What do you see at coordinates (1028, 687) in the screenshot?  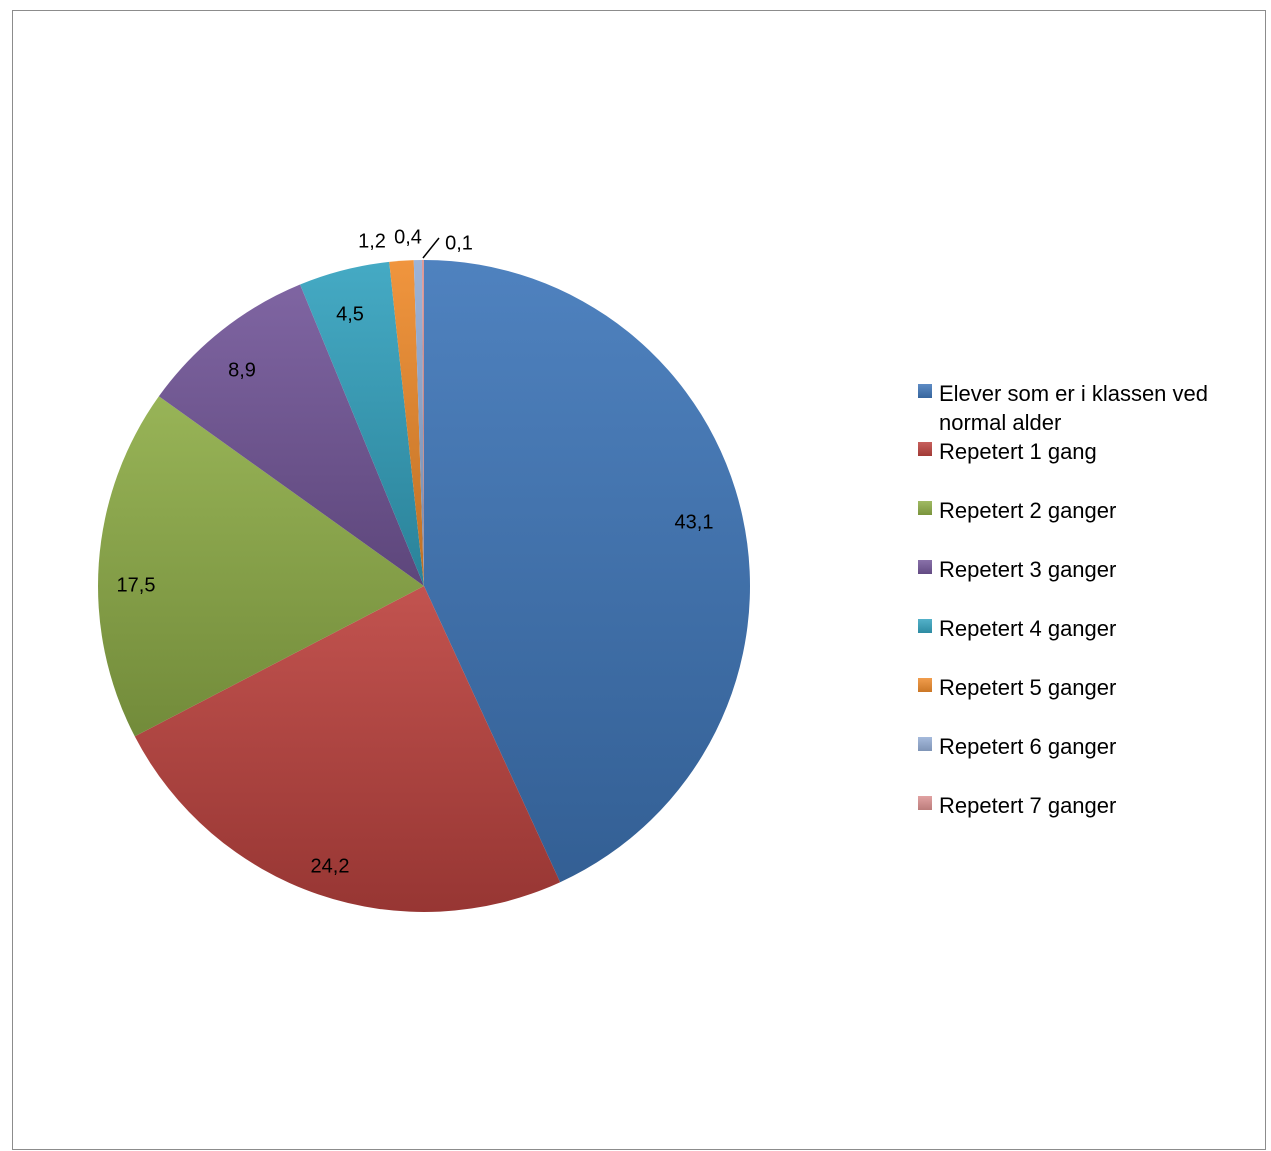 I see `legend-label: Repetert 5 ganger` at bounding box center [1028, 687].